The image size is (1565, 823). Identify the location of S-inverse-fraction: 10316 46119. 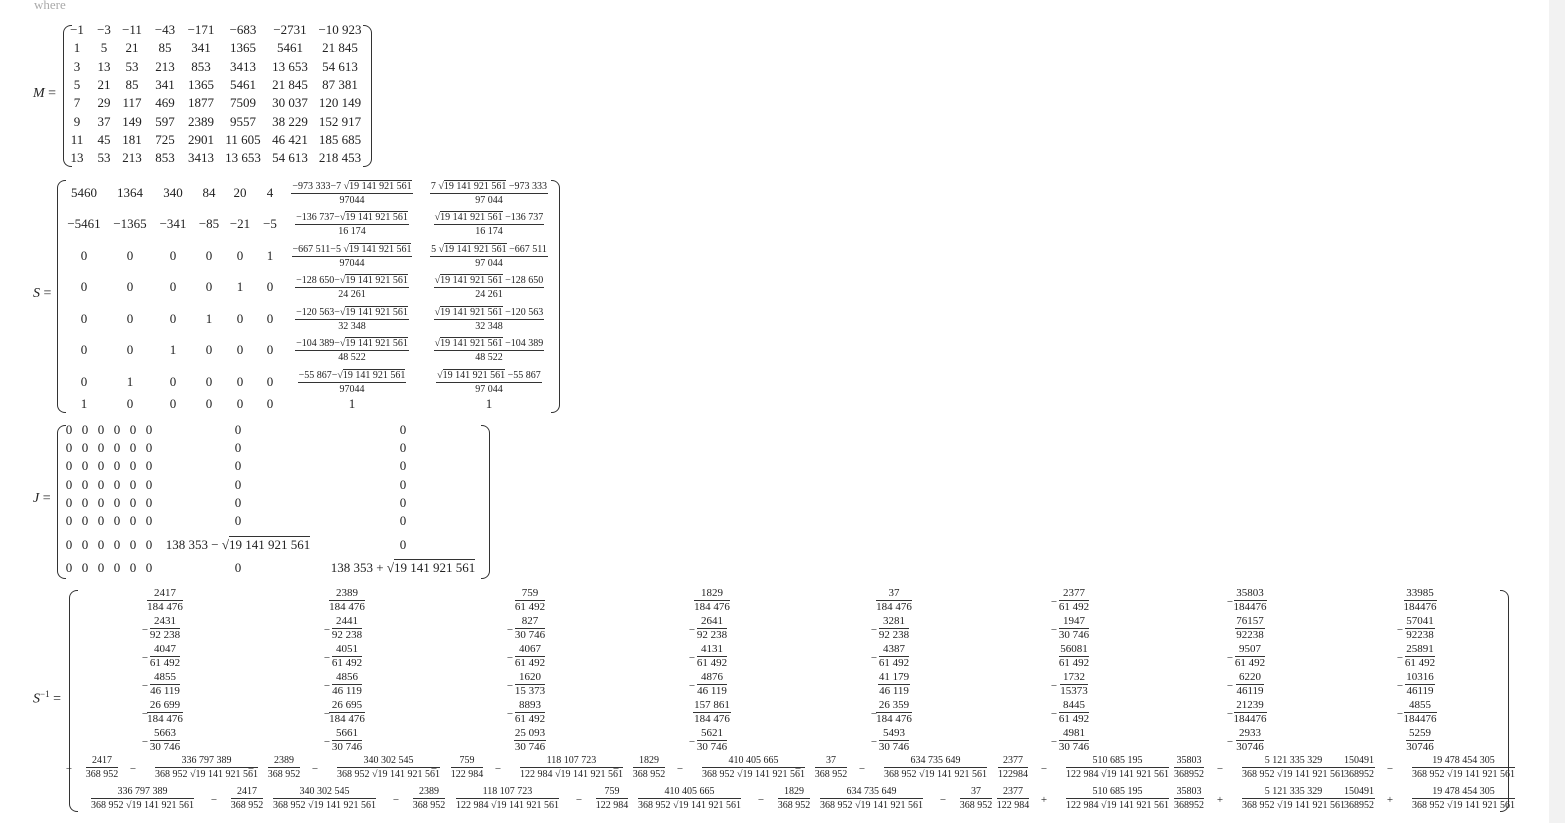
(1420, 684).